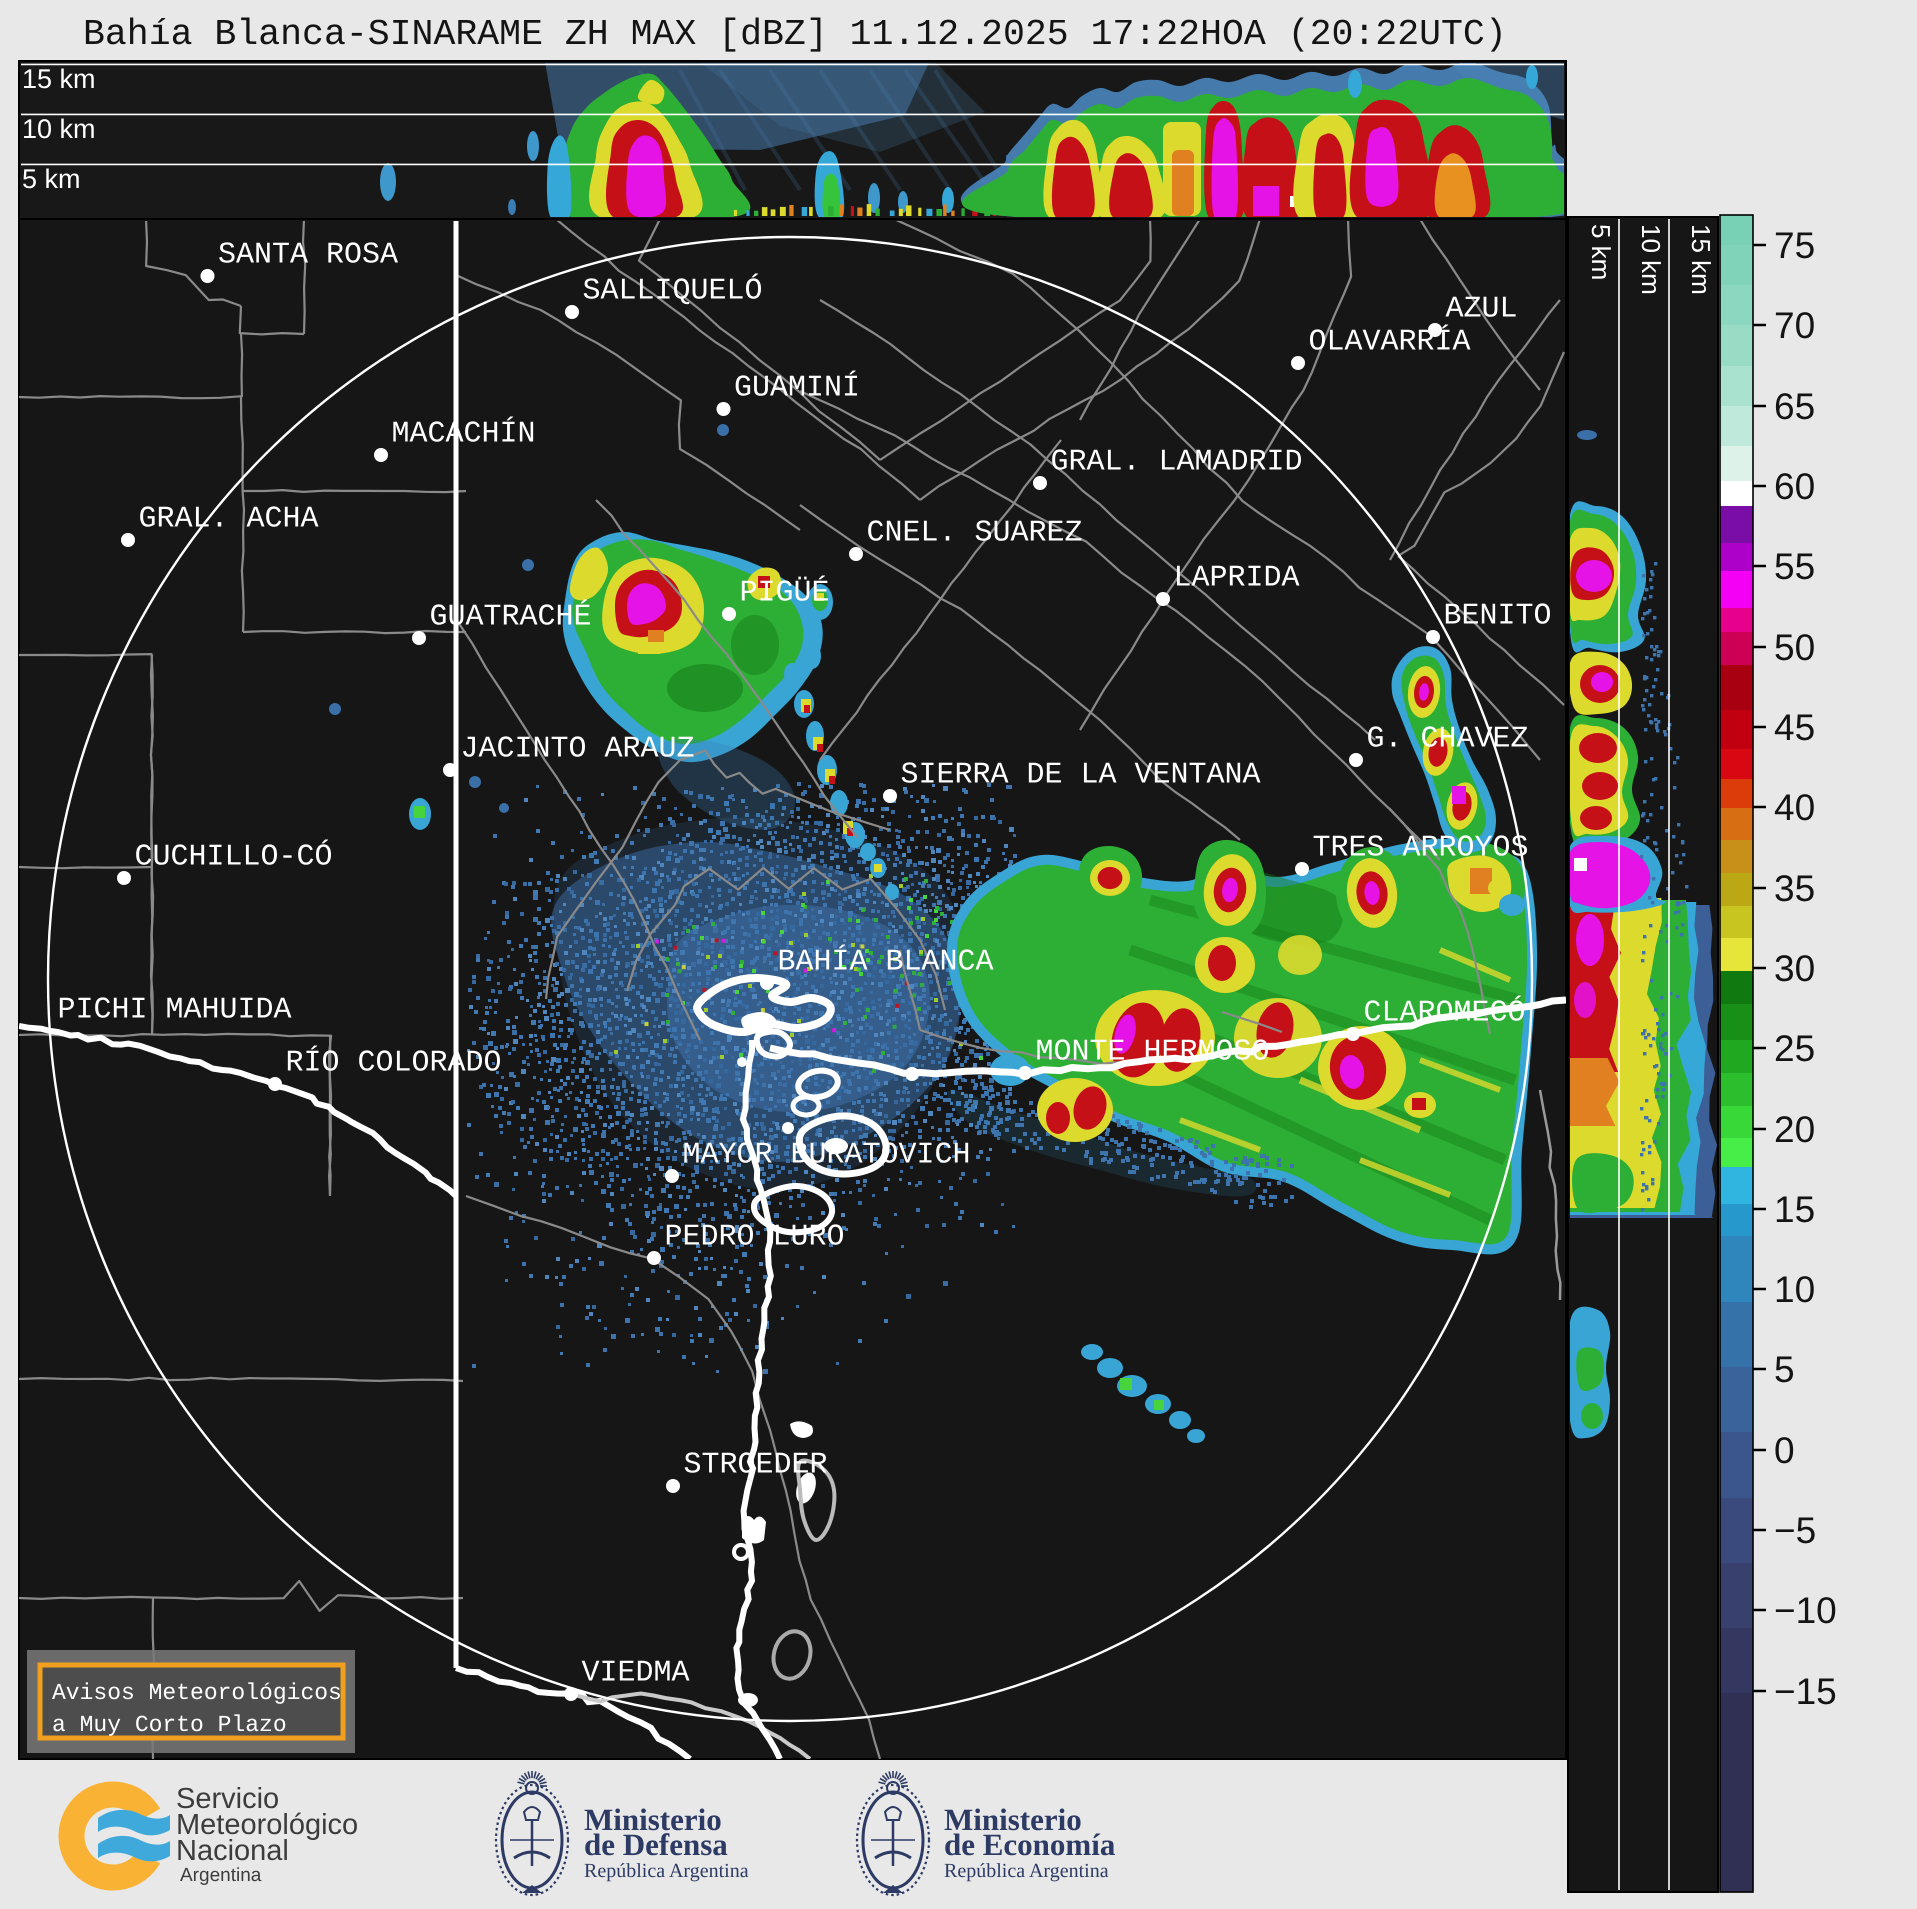 The image size is (1917, 1909). What do you see at coordinates (169, 1725) in the screenshot?
I see `svg-text: a Muy Corto Plazo` at bounding box center [169, 1725].